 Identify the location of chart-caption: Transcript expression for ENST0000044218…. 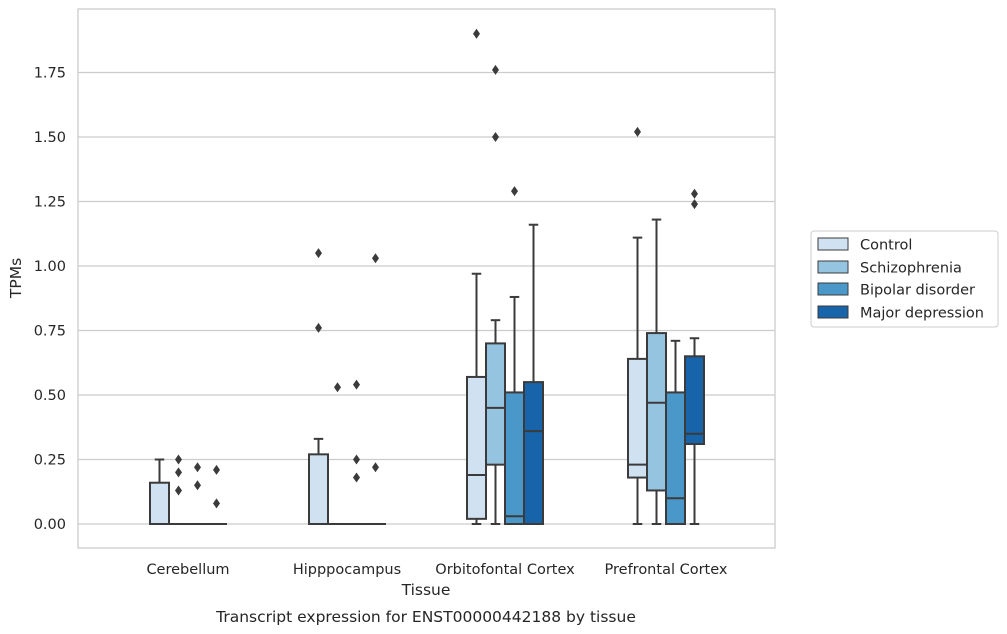
(425, 617).